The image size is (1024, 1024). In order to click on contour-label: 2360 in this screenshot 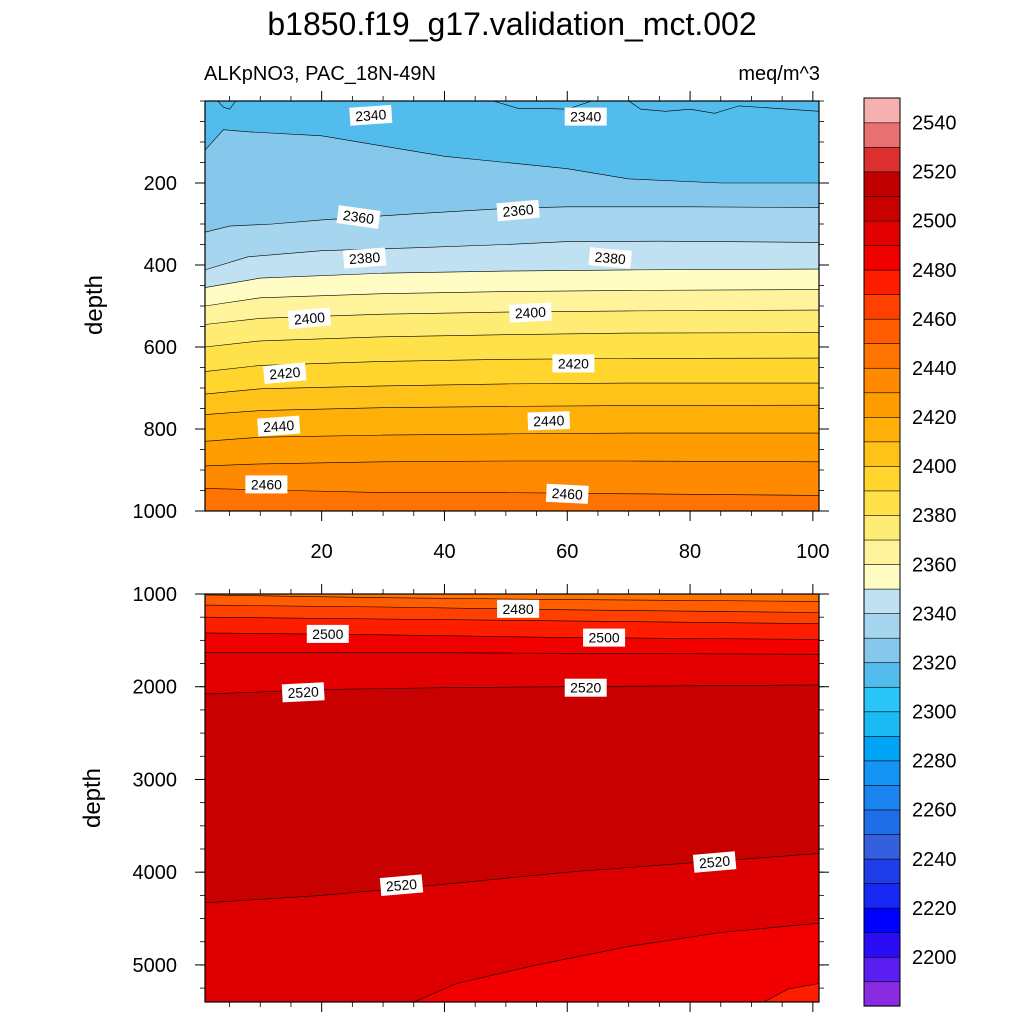, I will do `click(518, 210)`.